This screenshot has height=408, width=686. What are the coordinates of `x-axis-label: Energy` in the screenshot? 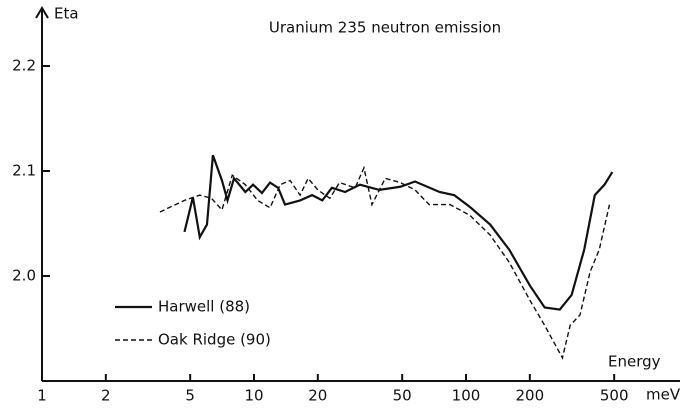 It's located at (634, 362).